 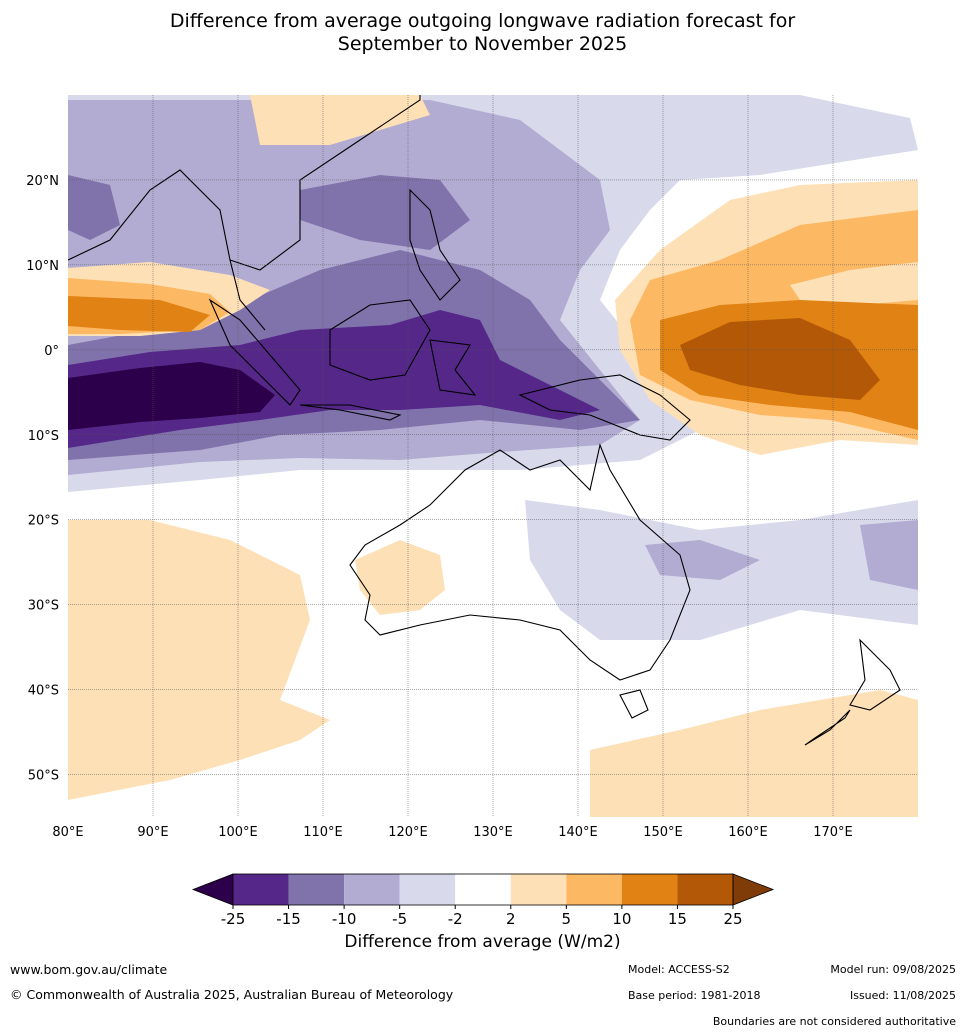 I want to click on lat-tick-label: 10°N, so click(x=42, y=266).